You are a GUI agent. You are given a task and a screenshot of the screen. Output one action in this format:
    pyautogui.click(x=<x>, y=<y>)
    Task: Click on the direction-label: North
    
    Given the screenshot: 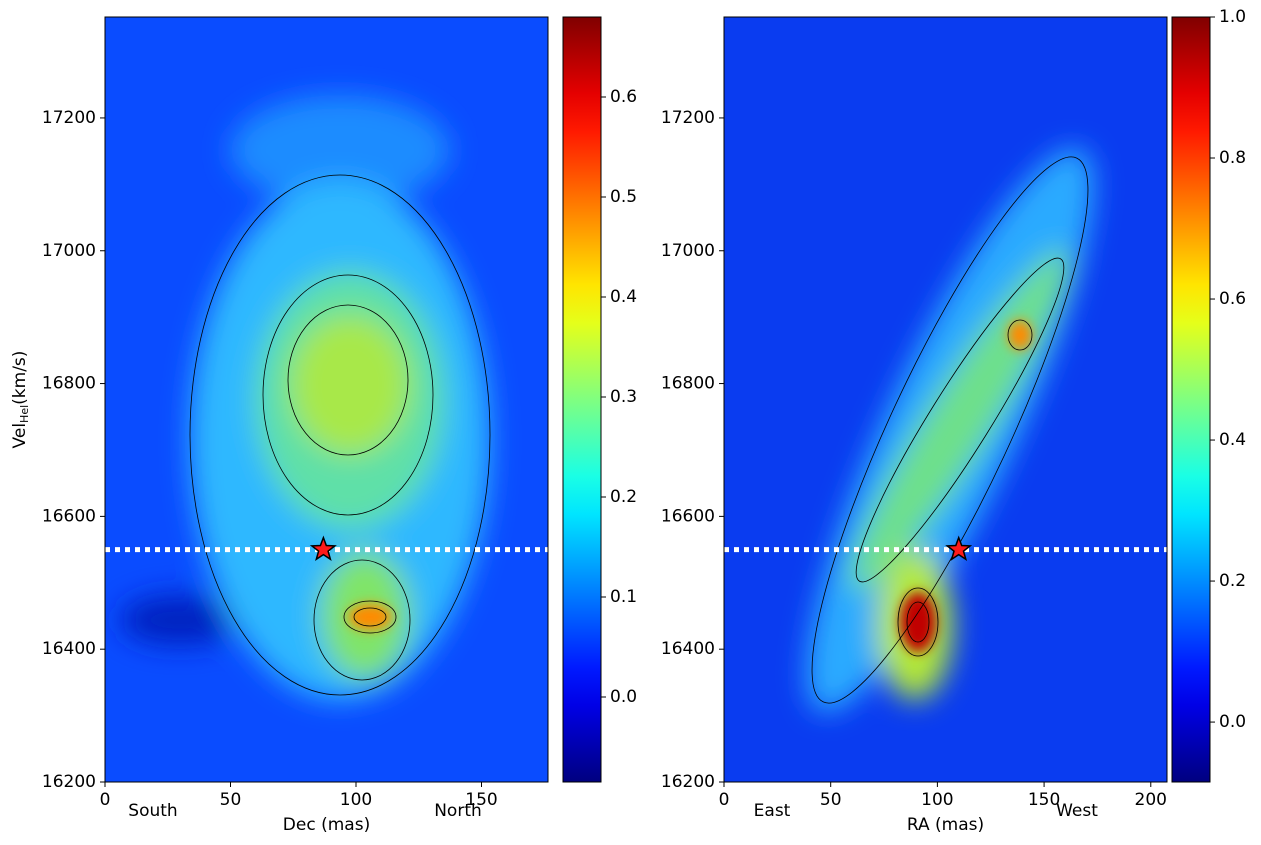 What is the action you would take?
    pyautogui.click(x=458, y=811)
    